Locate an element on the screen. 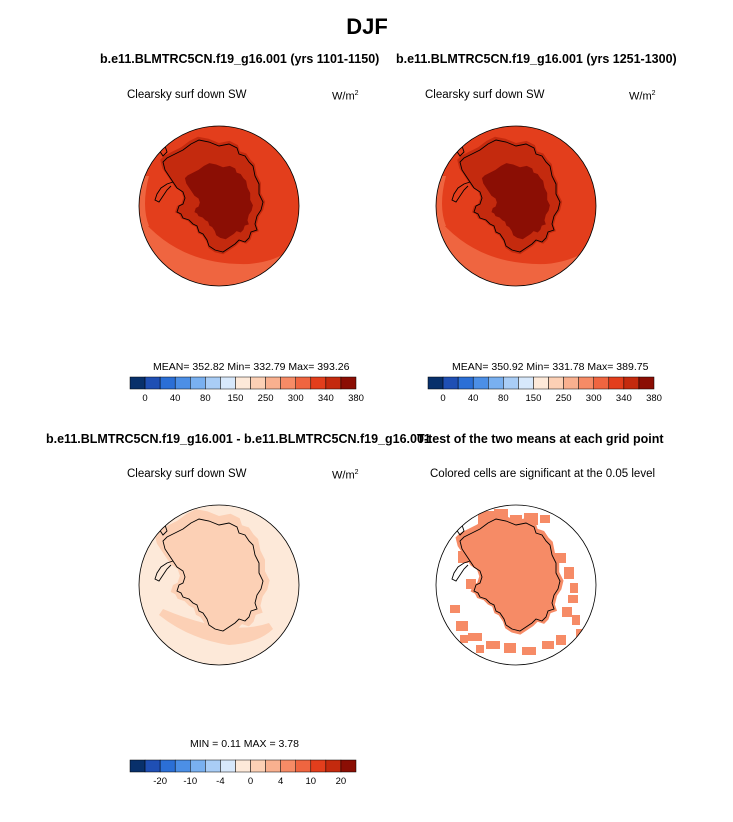 The width and height of the screenshot is (733, 822). colorbar-tick-label: 300 is located at coordinates (295, 398).